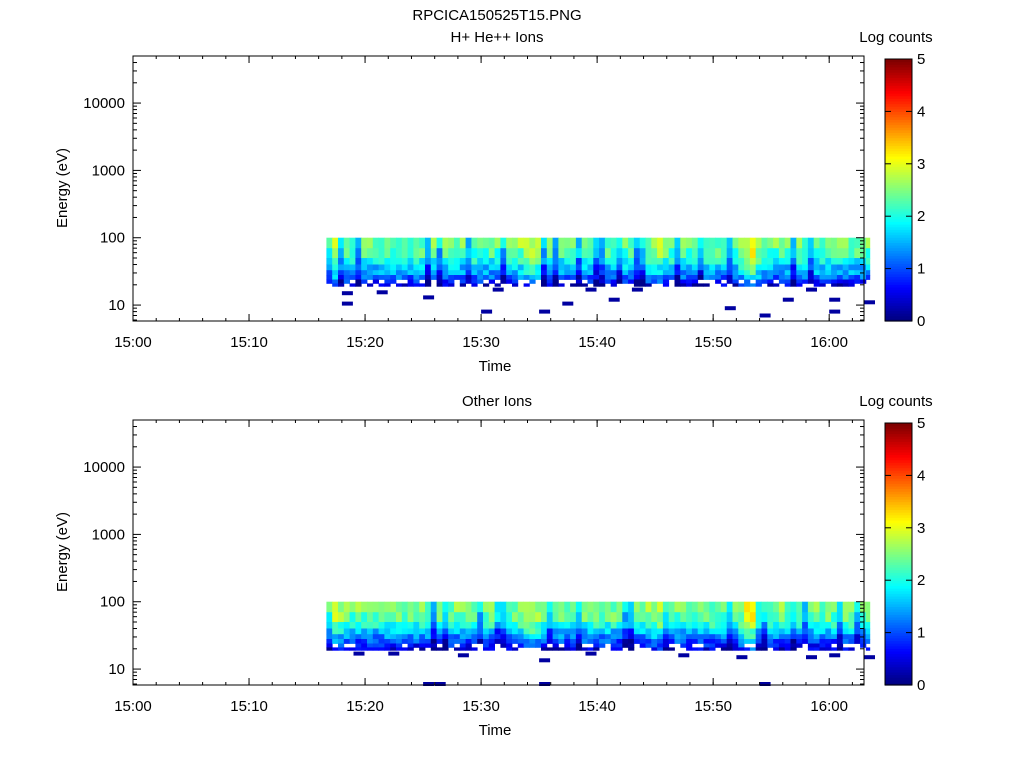 The width and height of the screenshot is (1024, 768). I want to click on sparse-count-cell, so click(545, 660).